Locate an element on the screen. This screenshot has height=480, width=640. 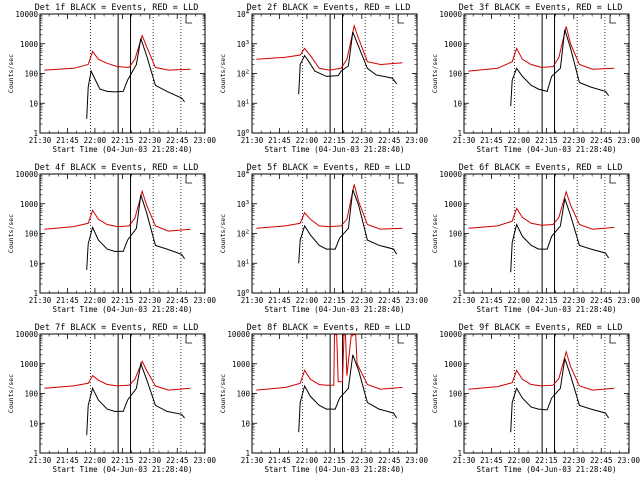
chart-title: Det 6f BLACK = Events, RED = LLD is located at coordinates (541, 168).